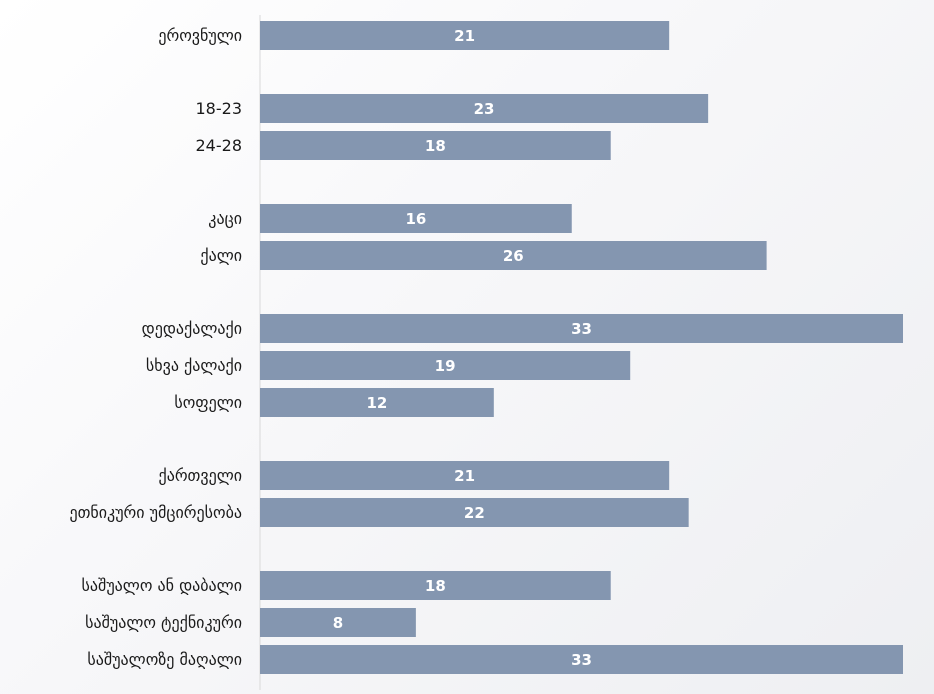 This screenshot has height=694, width=934. I want to click on bar-value-label: 23, so click(484, 109).